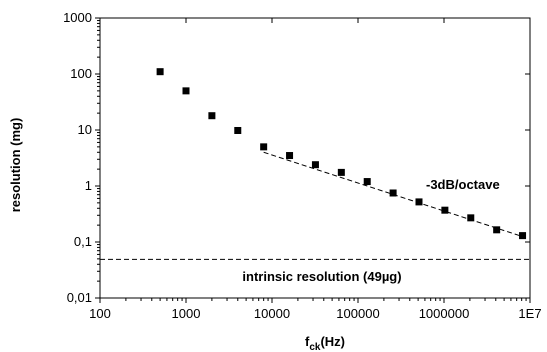 The width and height of the screenshot is (547, 352). What do you see at coordinates (272, 313) in the screenshot?
I see `x-tick-label: 10000` at bounding box center [272, 313].